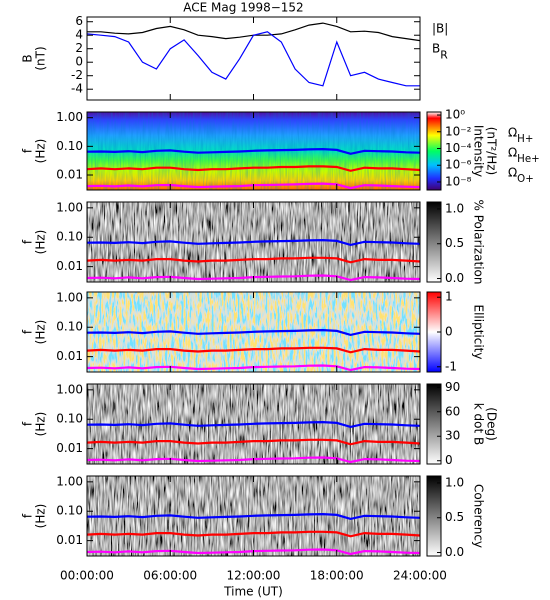 The height and width of the screenshot is (600, 550). Describe the element at coordinates (458, 148) in the screenshot. I see `colorbar-tick-label: 10⁻⁴` at that location.